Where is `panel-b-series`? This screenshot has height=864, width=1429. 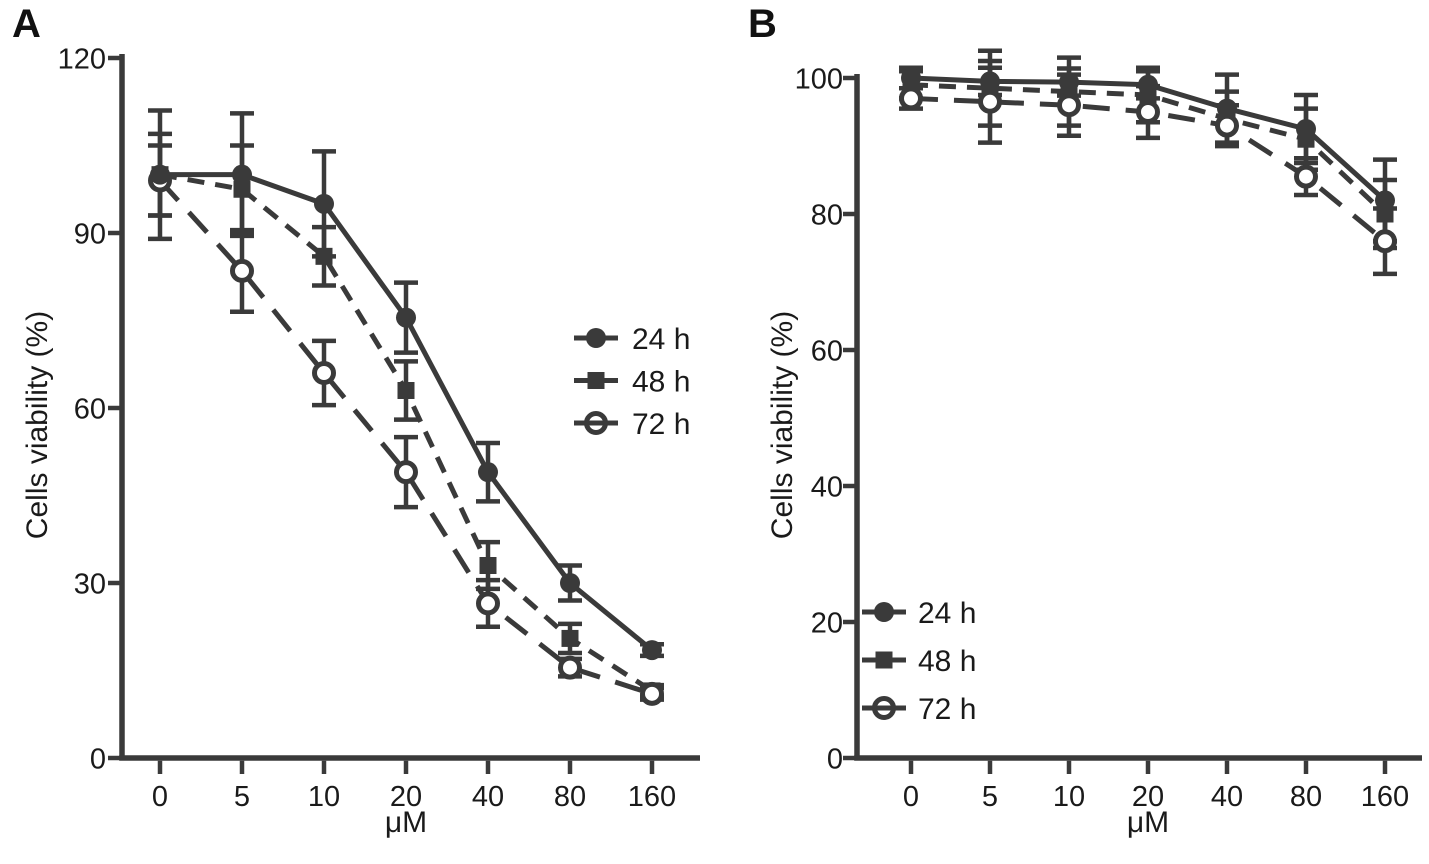 panel-b-series is located at coordinates (1148, 162).